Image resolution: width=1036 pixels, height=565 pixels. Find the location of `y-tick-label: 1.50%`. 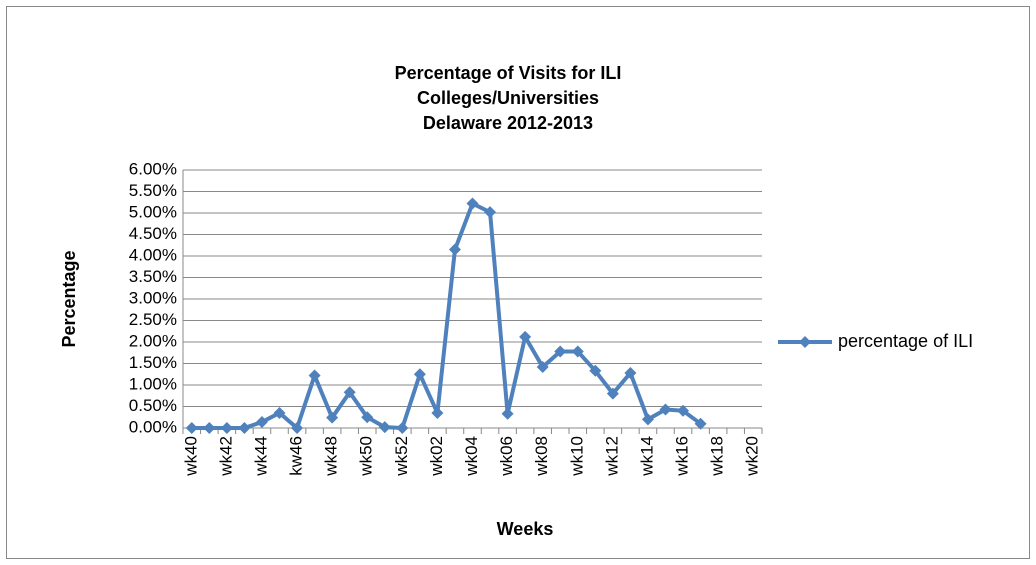

y-tick-label: 1.50% is located at coordinates (153, 362).